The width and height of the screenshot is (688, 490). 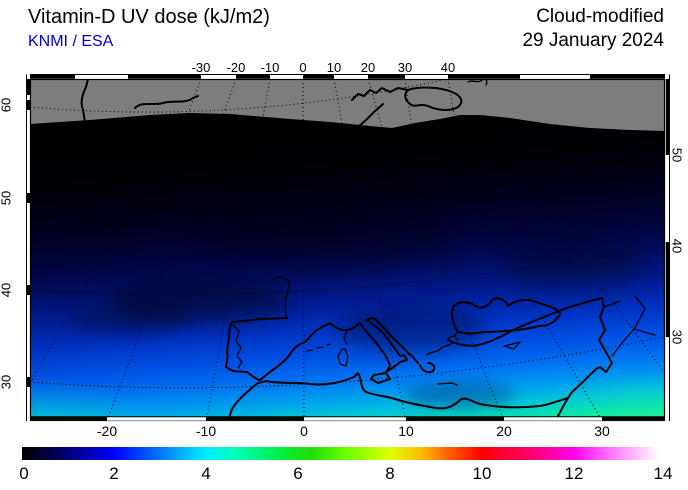 What do you see at coordinates (504, 431) in the screenshot?
I see `bottom-tick-20: 20` at bounding box center [504, 431].